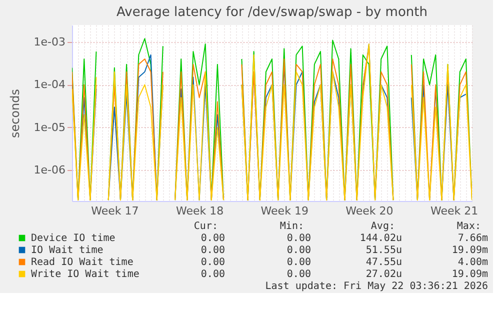  I want to click on x-tick-label: Week 19, so click(284, 211).